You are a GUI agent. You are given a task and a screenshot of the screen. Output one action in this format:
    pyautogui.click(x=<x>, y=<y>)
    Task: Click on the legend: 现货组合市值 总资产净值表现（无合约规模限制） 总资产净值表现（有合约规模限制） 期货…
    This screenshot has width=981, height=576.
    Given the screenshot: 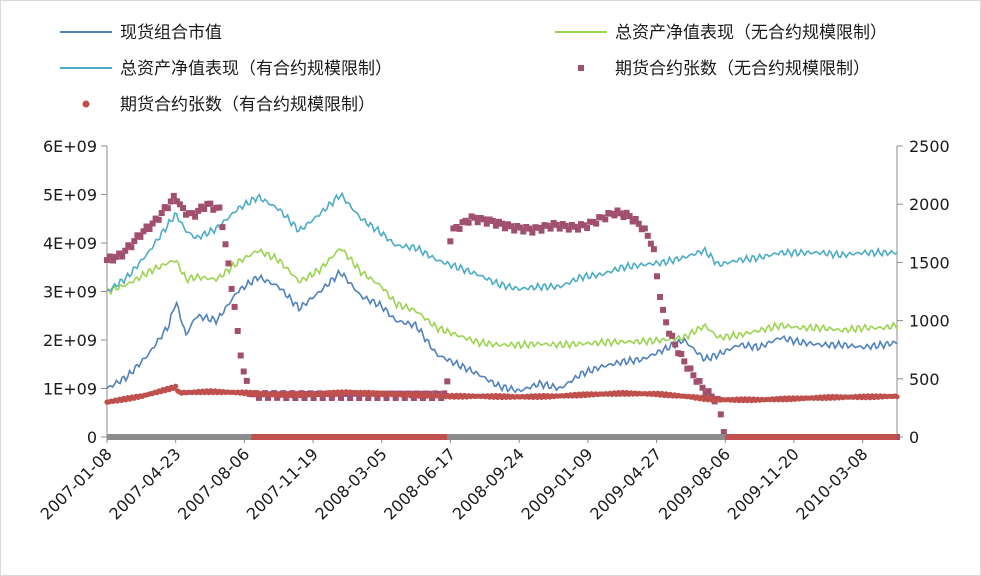 What is the action you would take?
    pyautogui.click(x=473, y=69)
    